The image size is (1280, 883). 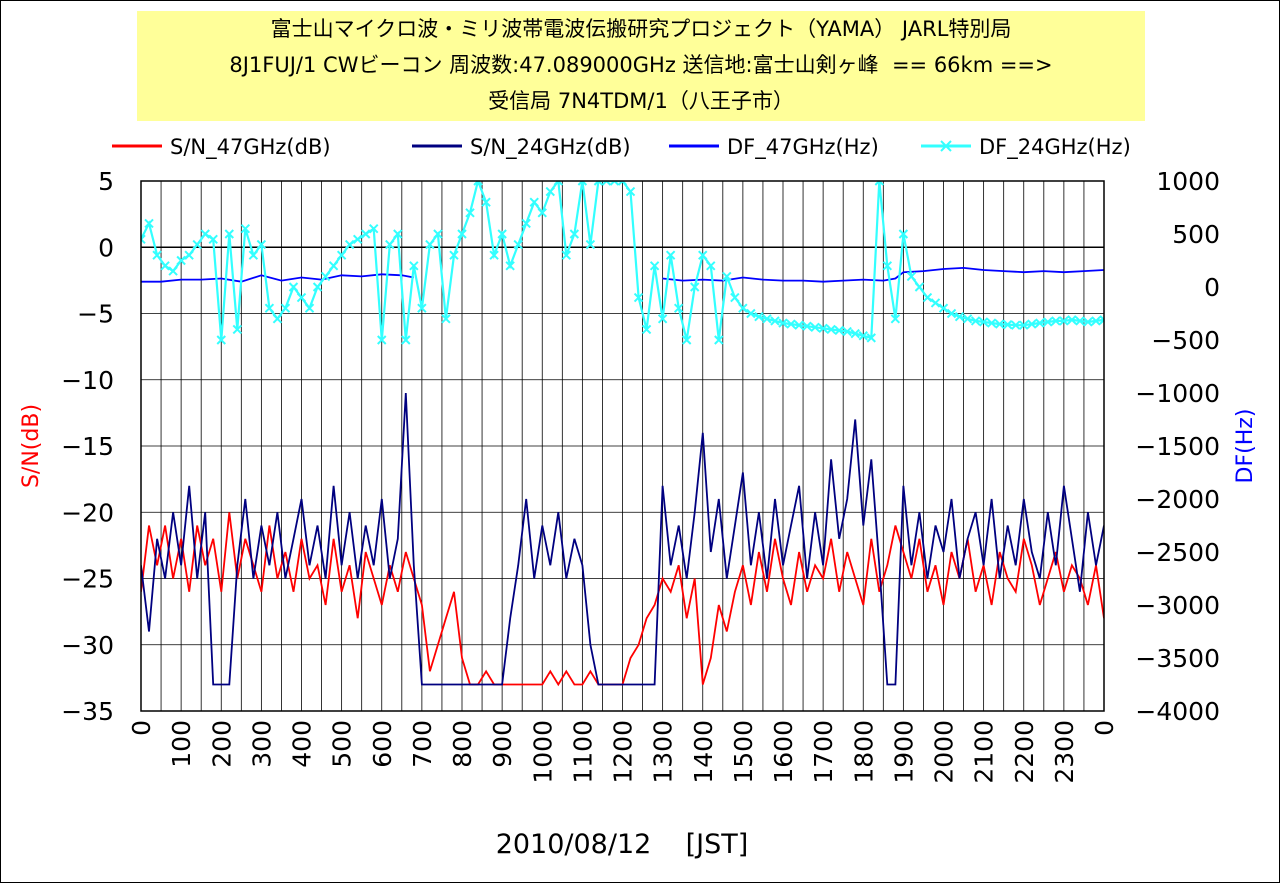 I want to click on x-tick-label: 400, so click(x=302, y=744).